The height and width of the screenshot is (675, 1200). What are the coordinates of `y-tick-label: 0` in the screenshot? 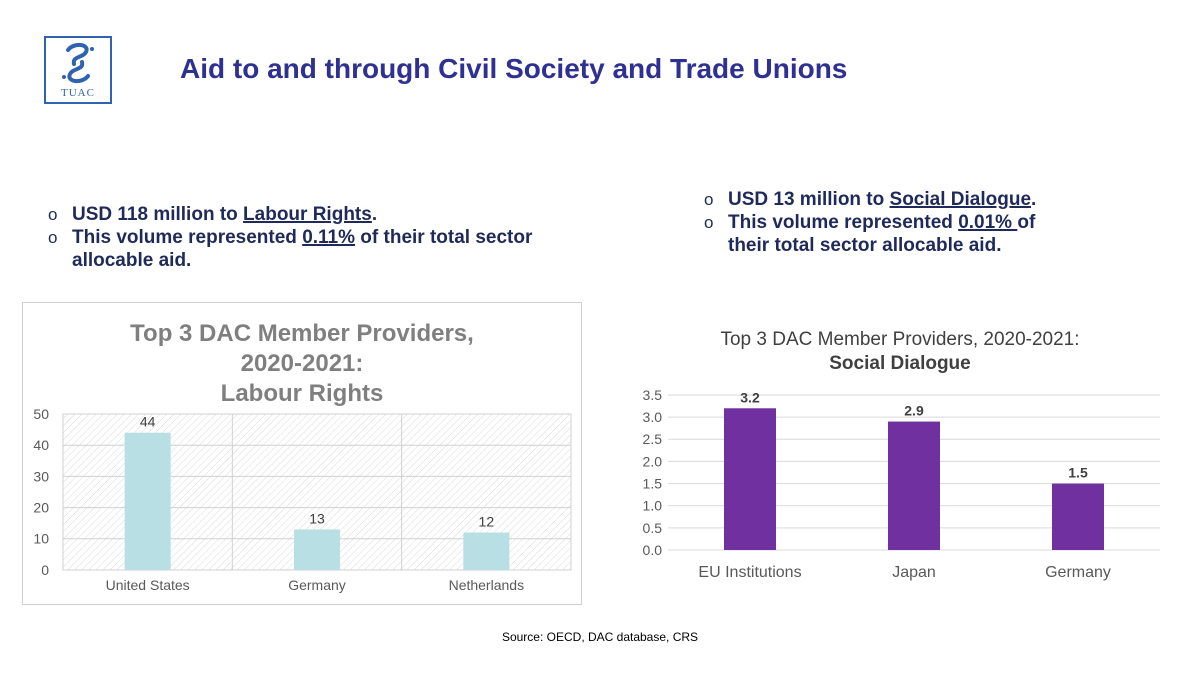 It's located at (45, 570).